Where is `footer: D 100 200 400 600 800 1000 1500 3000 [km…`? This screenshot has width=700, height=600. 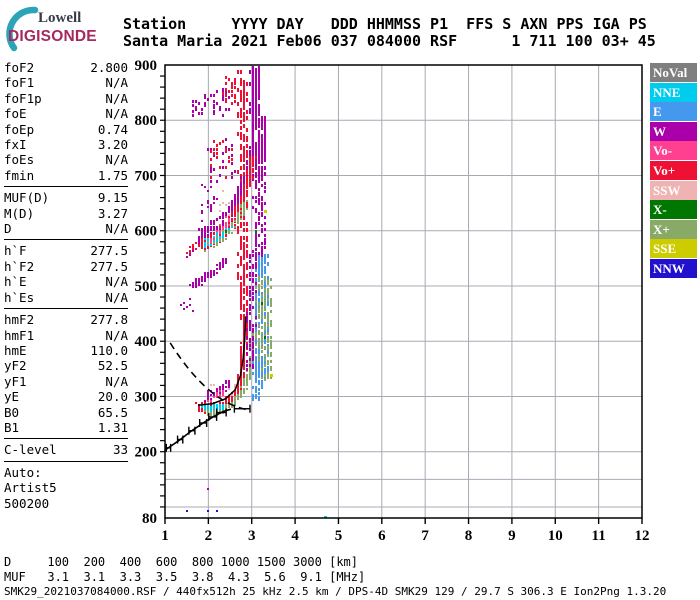
footer: D 100 200 400 600 800 1000 1500 3000 [km… is located at coordinates (335, 577).